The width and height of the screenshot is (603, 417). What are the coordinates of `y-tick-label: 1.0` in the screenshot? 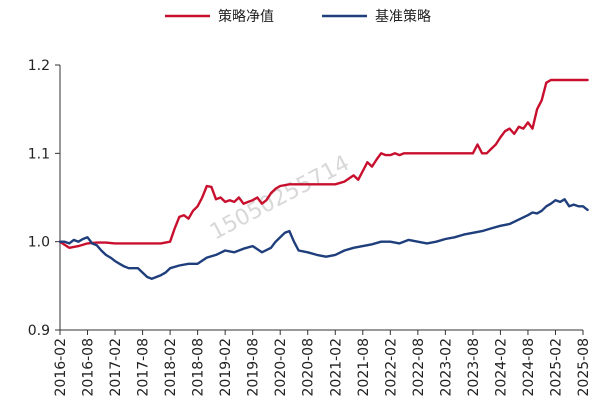 It's located at (39, 243).